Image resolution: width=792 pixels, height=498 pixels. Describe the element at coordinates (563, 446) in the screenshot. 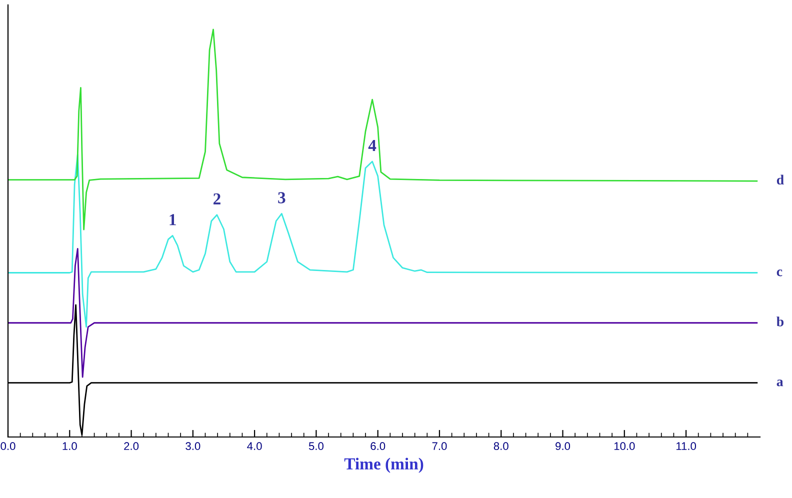

I see `x-tick-label: 9.0` at that location.